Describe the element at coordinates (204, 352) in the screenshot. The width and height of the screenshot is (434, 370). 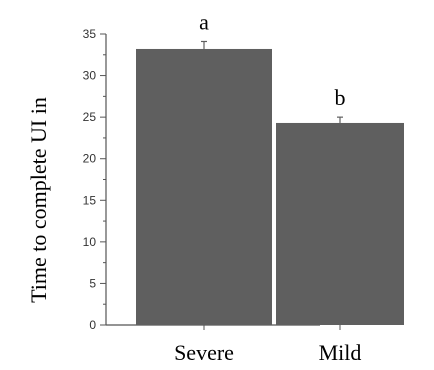
I see `category-label: Severe` at that location.